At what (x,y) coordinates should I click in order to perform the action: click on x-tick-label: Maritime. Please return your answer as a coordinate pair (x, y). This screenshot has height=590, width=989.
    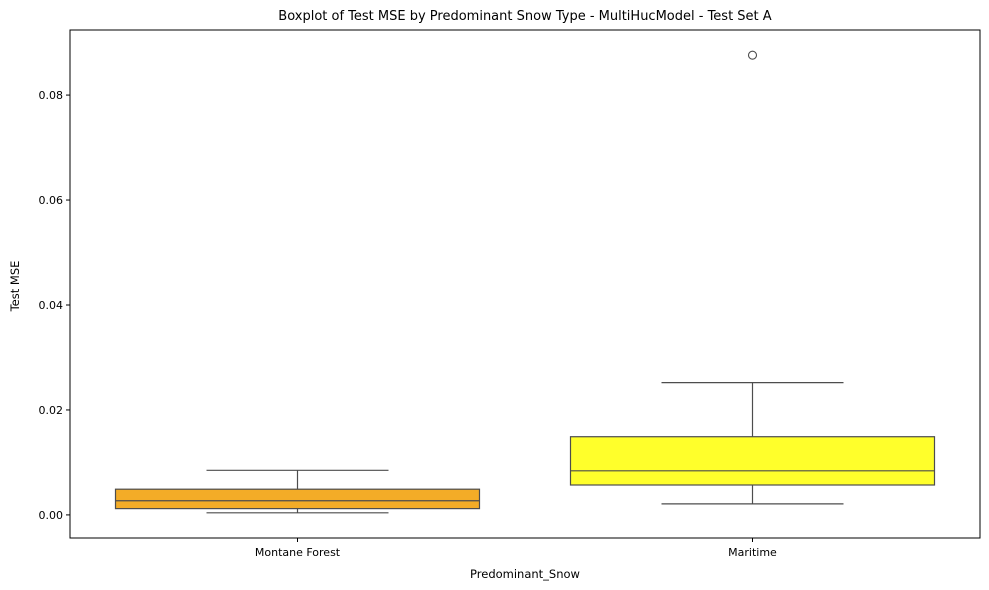
    Looking at the image, I should click on (752, 552).